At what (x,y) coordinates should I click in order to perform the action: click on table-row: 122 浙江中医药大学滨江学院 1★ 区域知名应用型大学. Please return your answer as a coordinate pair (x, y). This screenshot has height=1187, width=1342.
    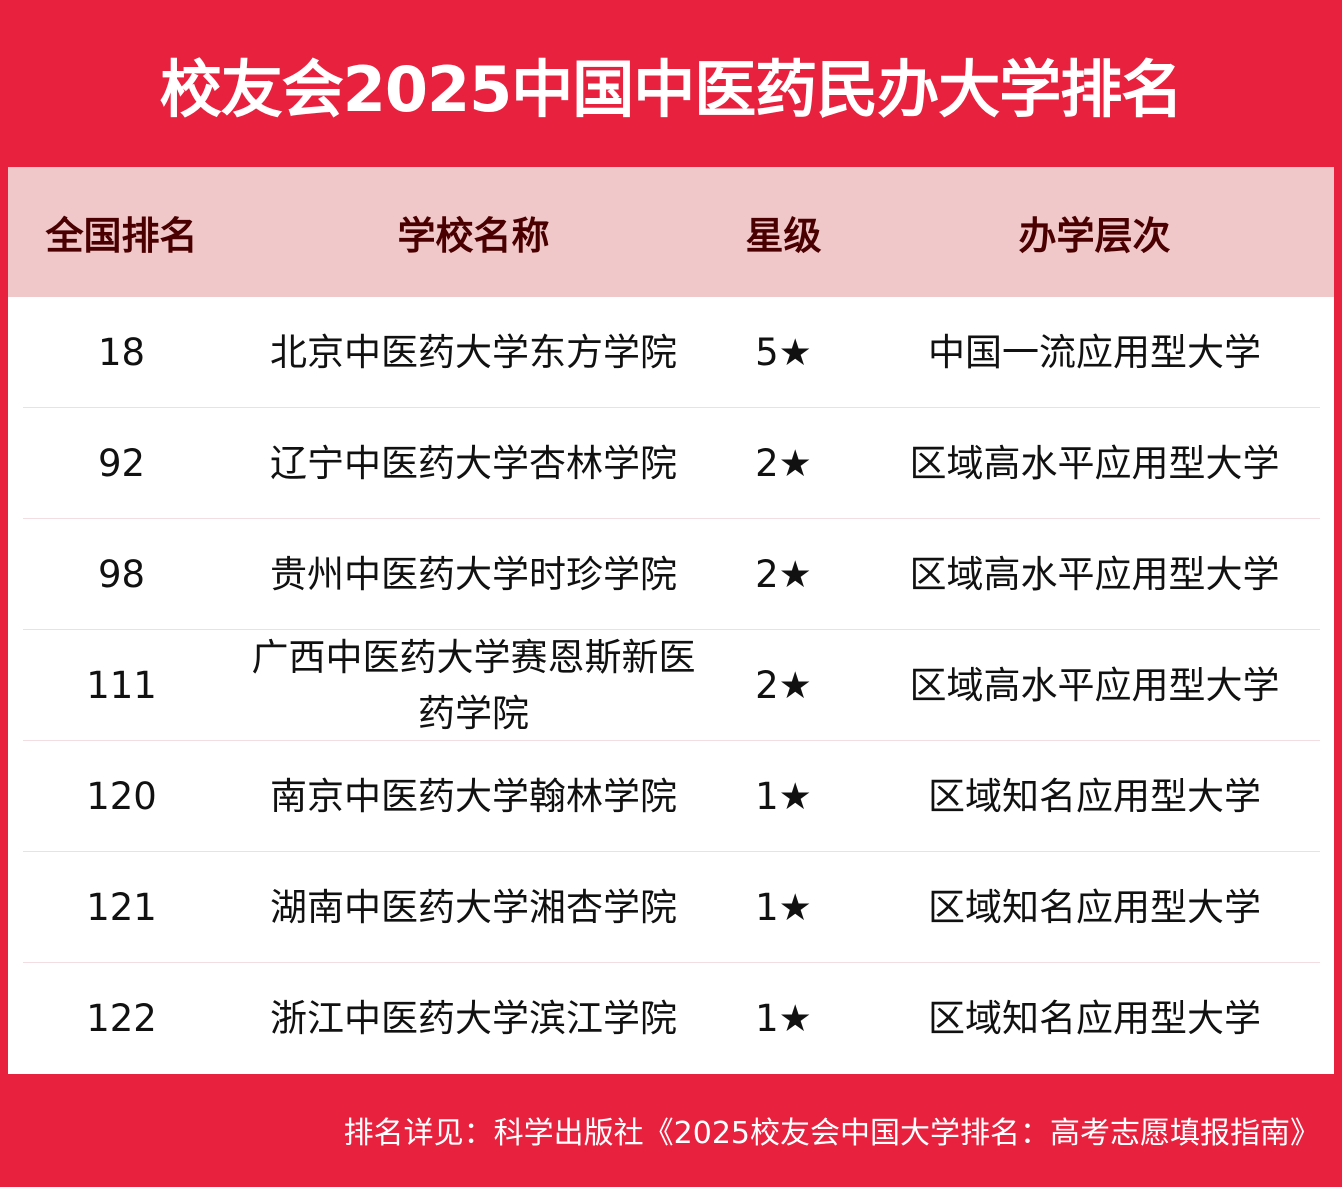
    Looking at the image, I should click on (671, 1018).